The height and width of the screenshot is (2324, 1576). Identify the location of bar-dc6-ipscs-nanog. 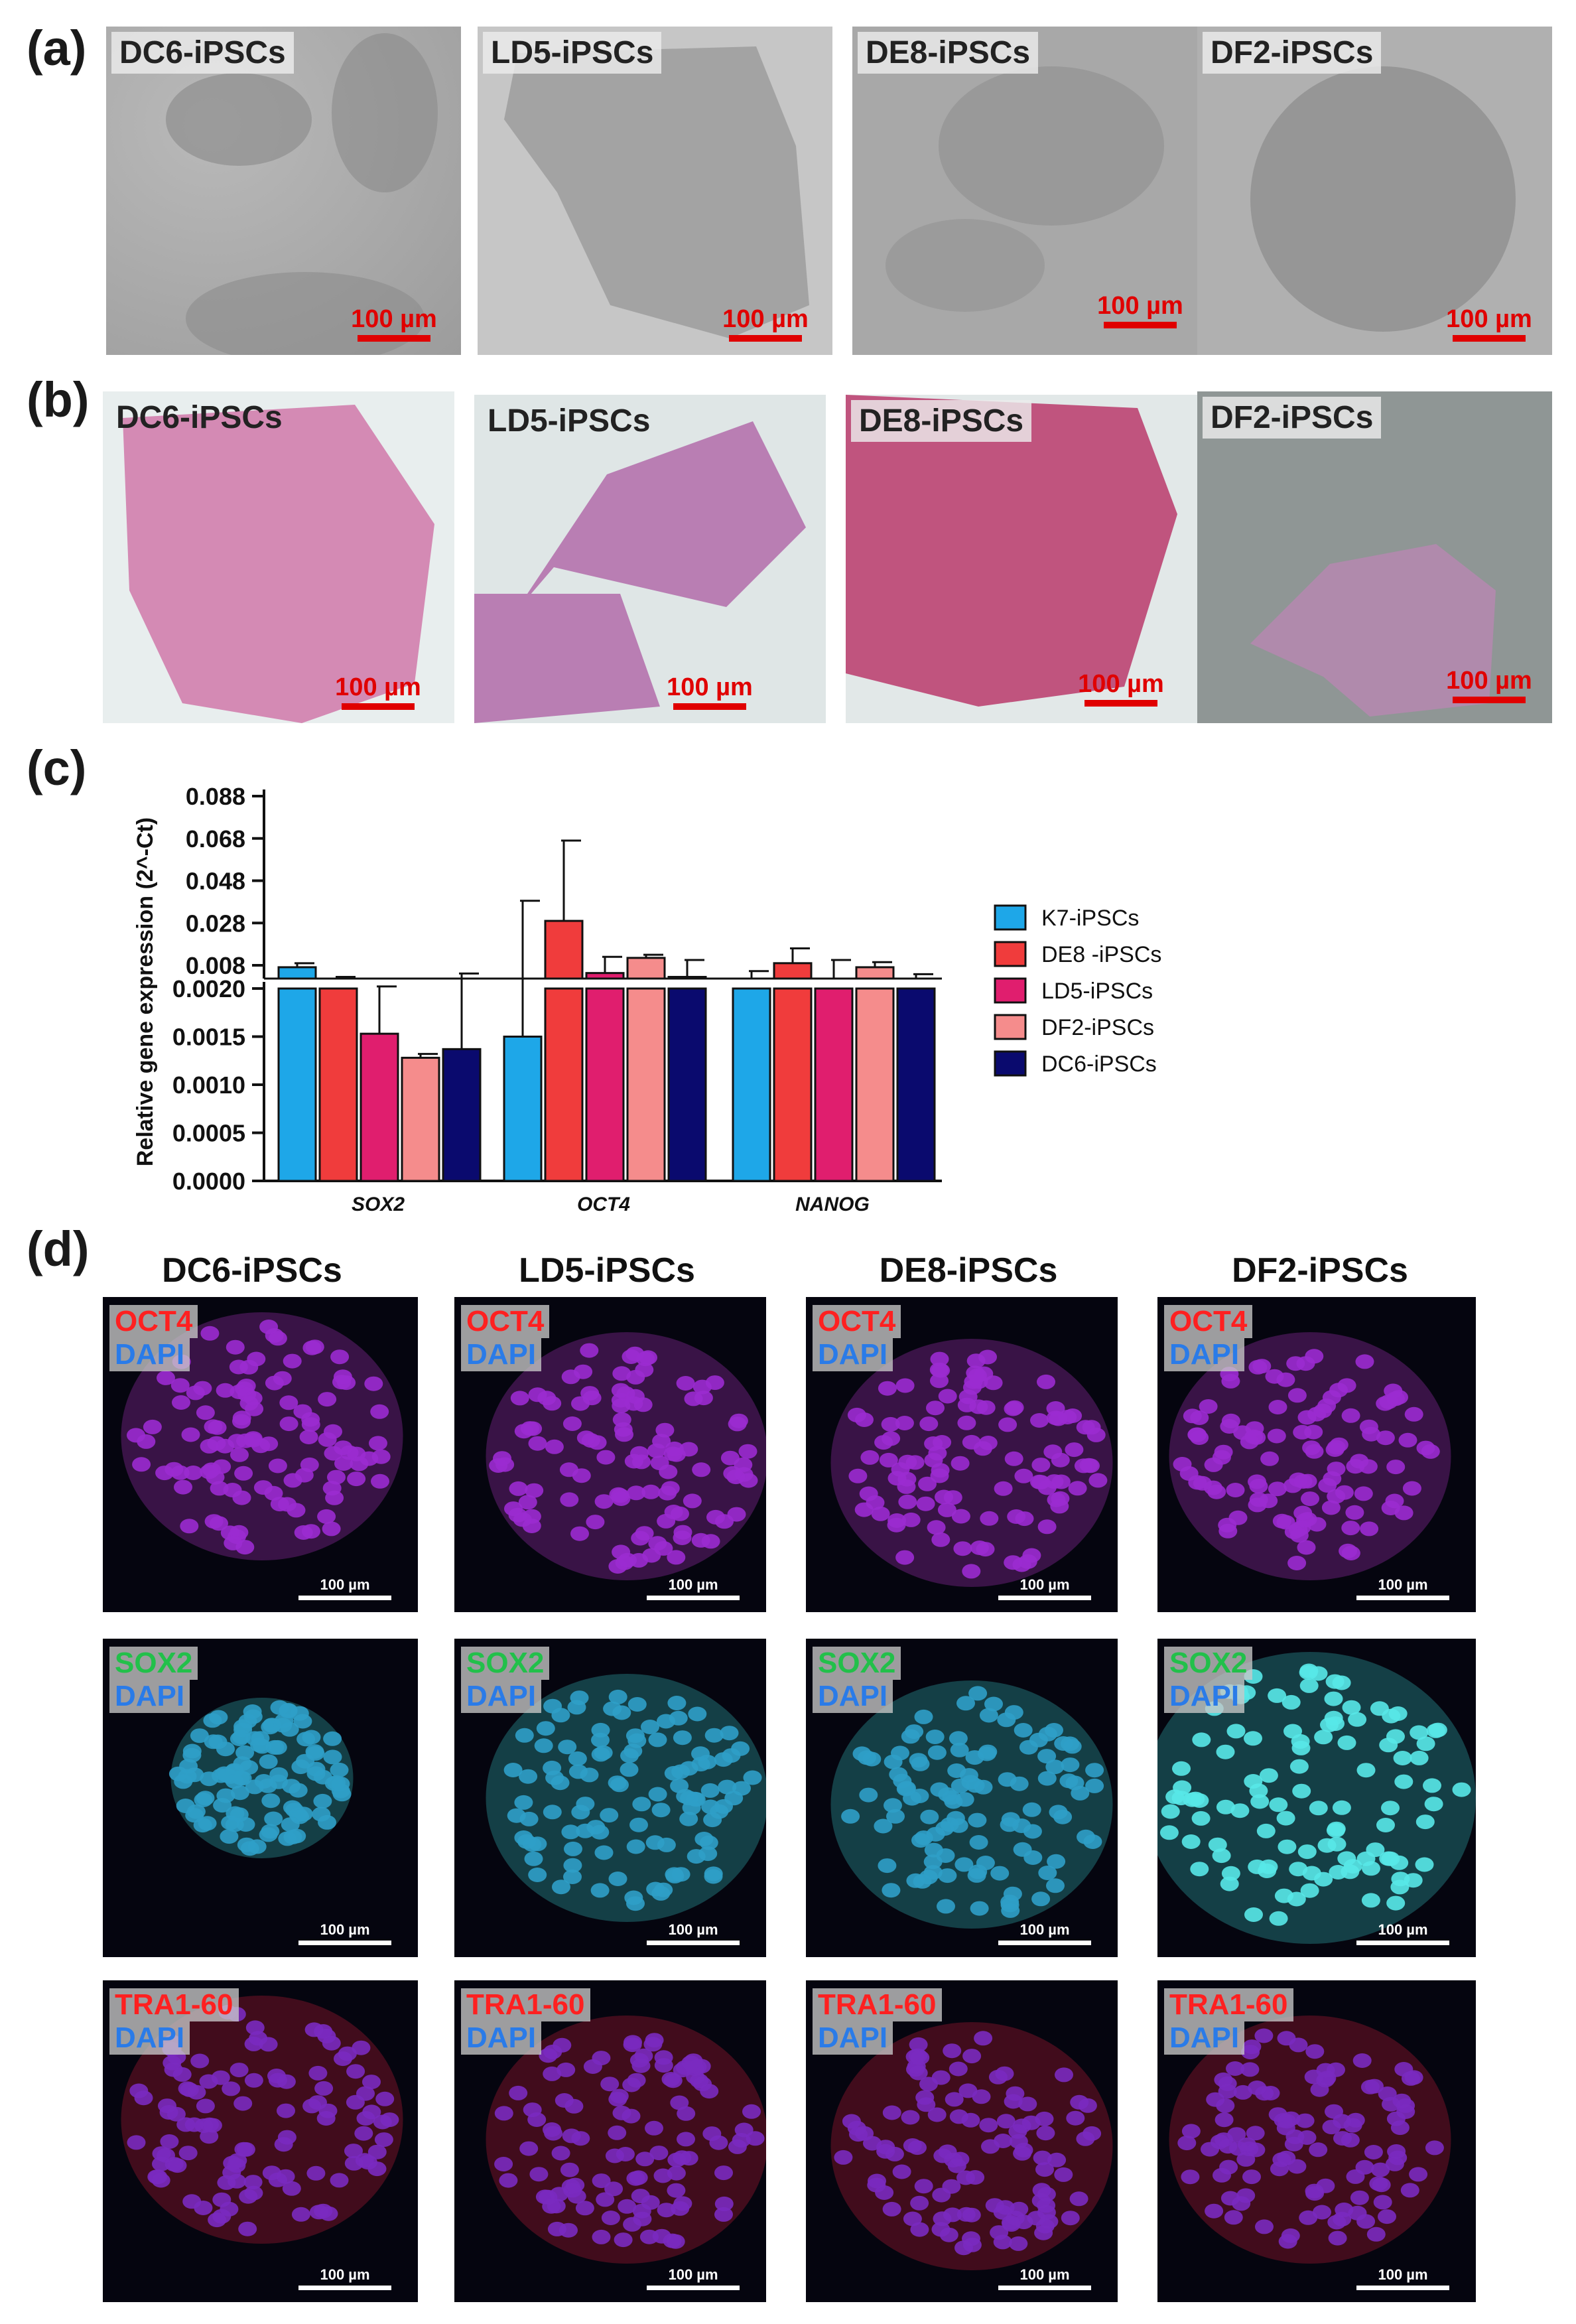
(916, 1084).